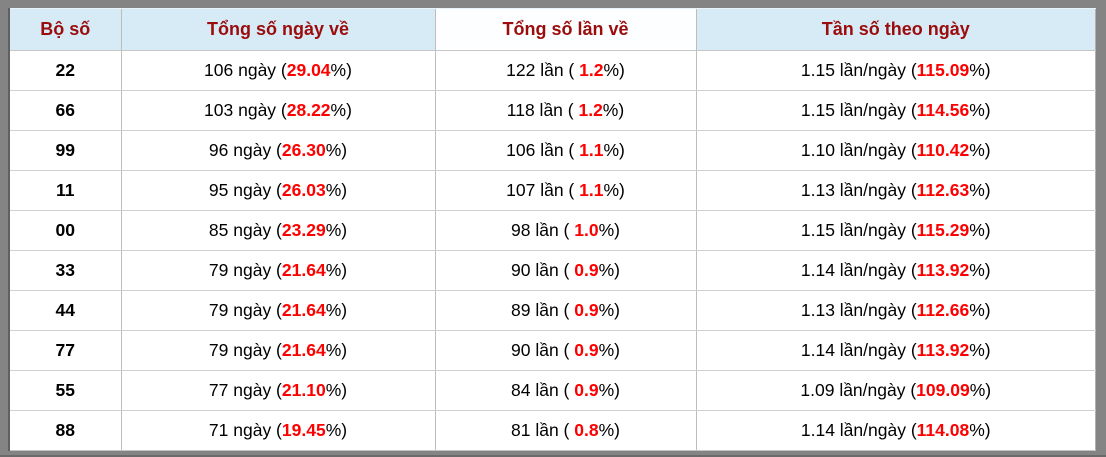  What do you see at coordinates (245, 230) in the screenshot?
I see `days-text: 85 ngày (` at bounding box center [245, 230].